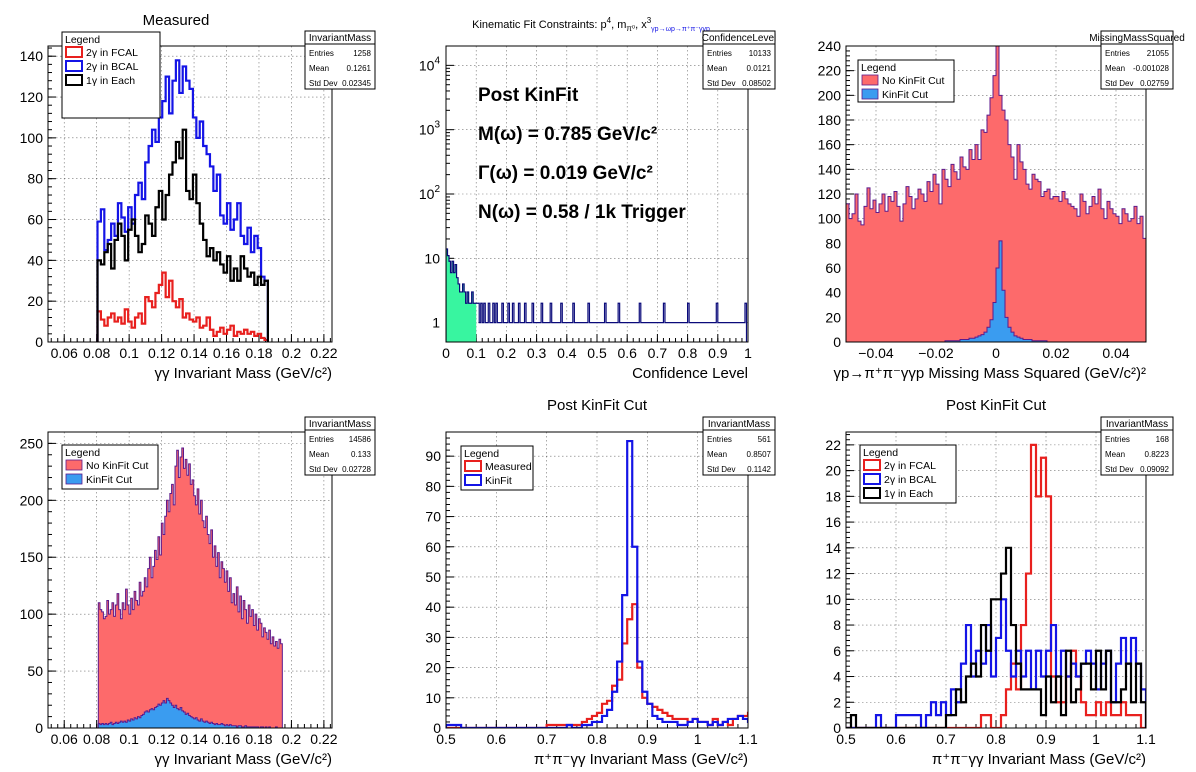 The height and width of the screenshot is (772, 1196). Describe the element at coordinates (507, 353) in the screenshot. I see `x-tick-label: 0.2` at that location.